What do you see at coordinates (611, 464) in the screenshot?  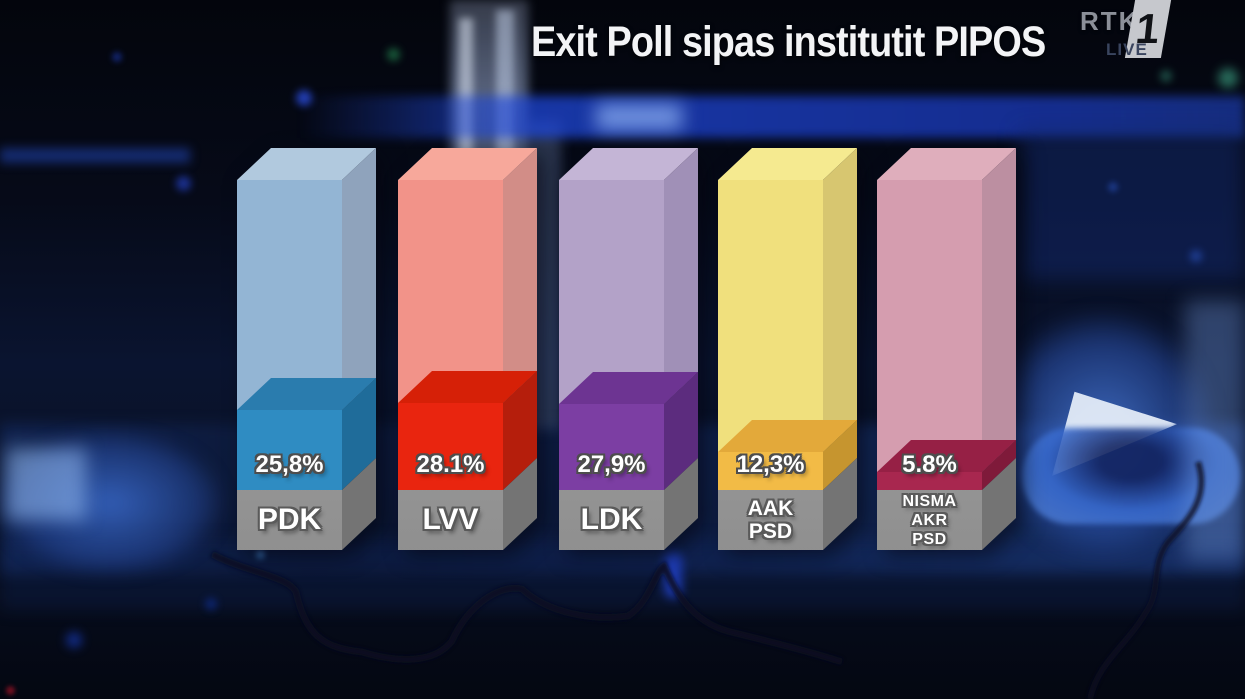 I see `bar-value-label: 27,9%` at bounding box center [611, 464].